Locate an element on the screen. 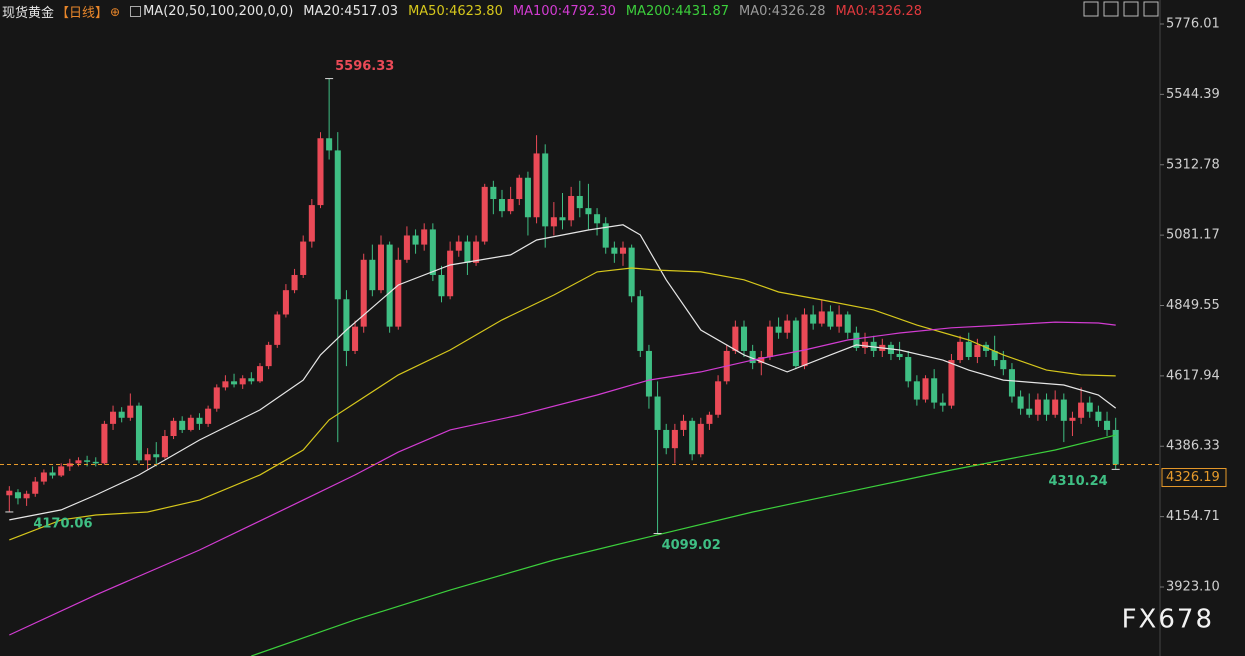 The image size is (1245, 656). indicator: MA(20,50,100,200,0,0) is located at coordinates (218, 11).